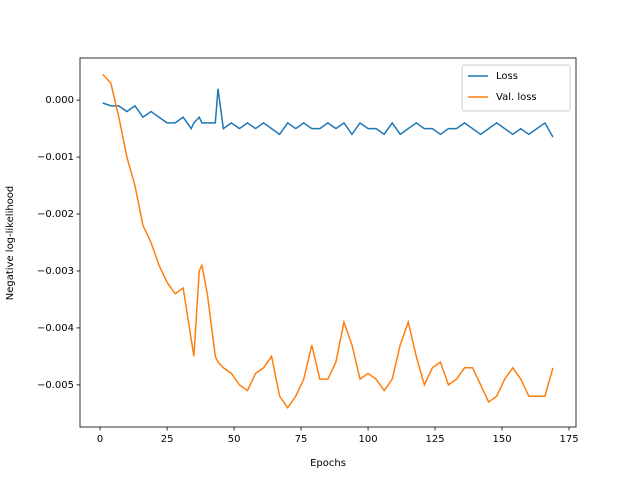  Describe the element at coordinates (100, 439) in the screenshot. I see `x-tick-label: 0` at that location.